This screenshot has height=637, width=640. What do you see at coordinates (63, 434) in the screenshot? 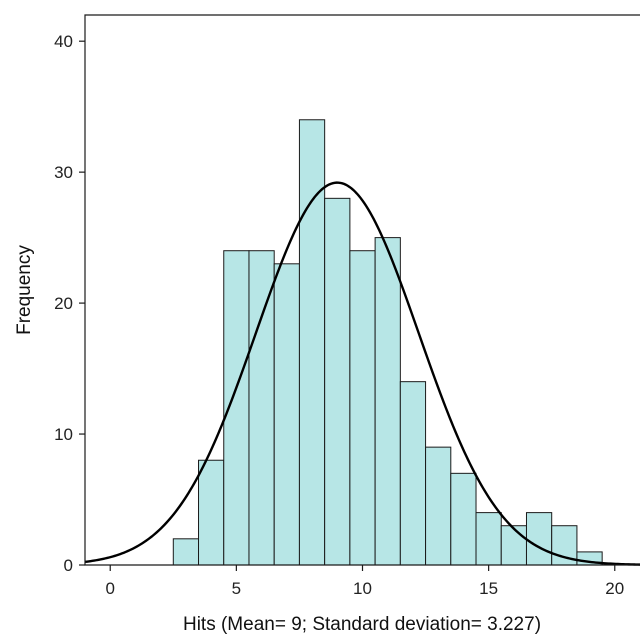
I see `y-tick-label: 10` at bounding box center [63, 434].